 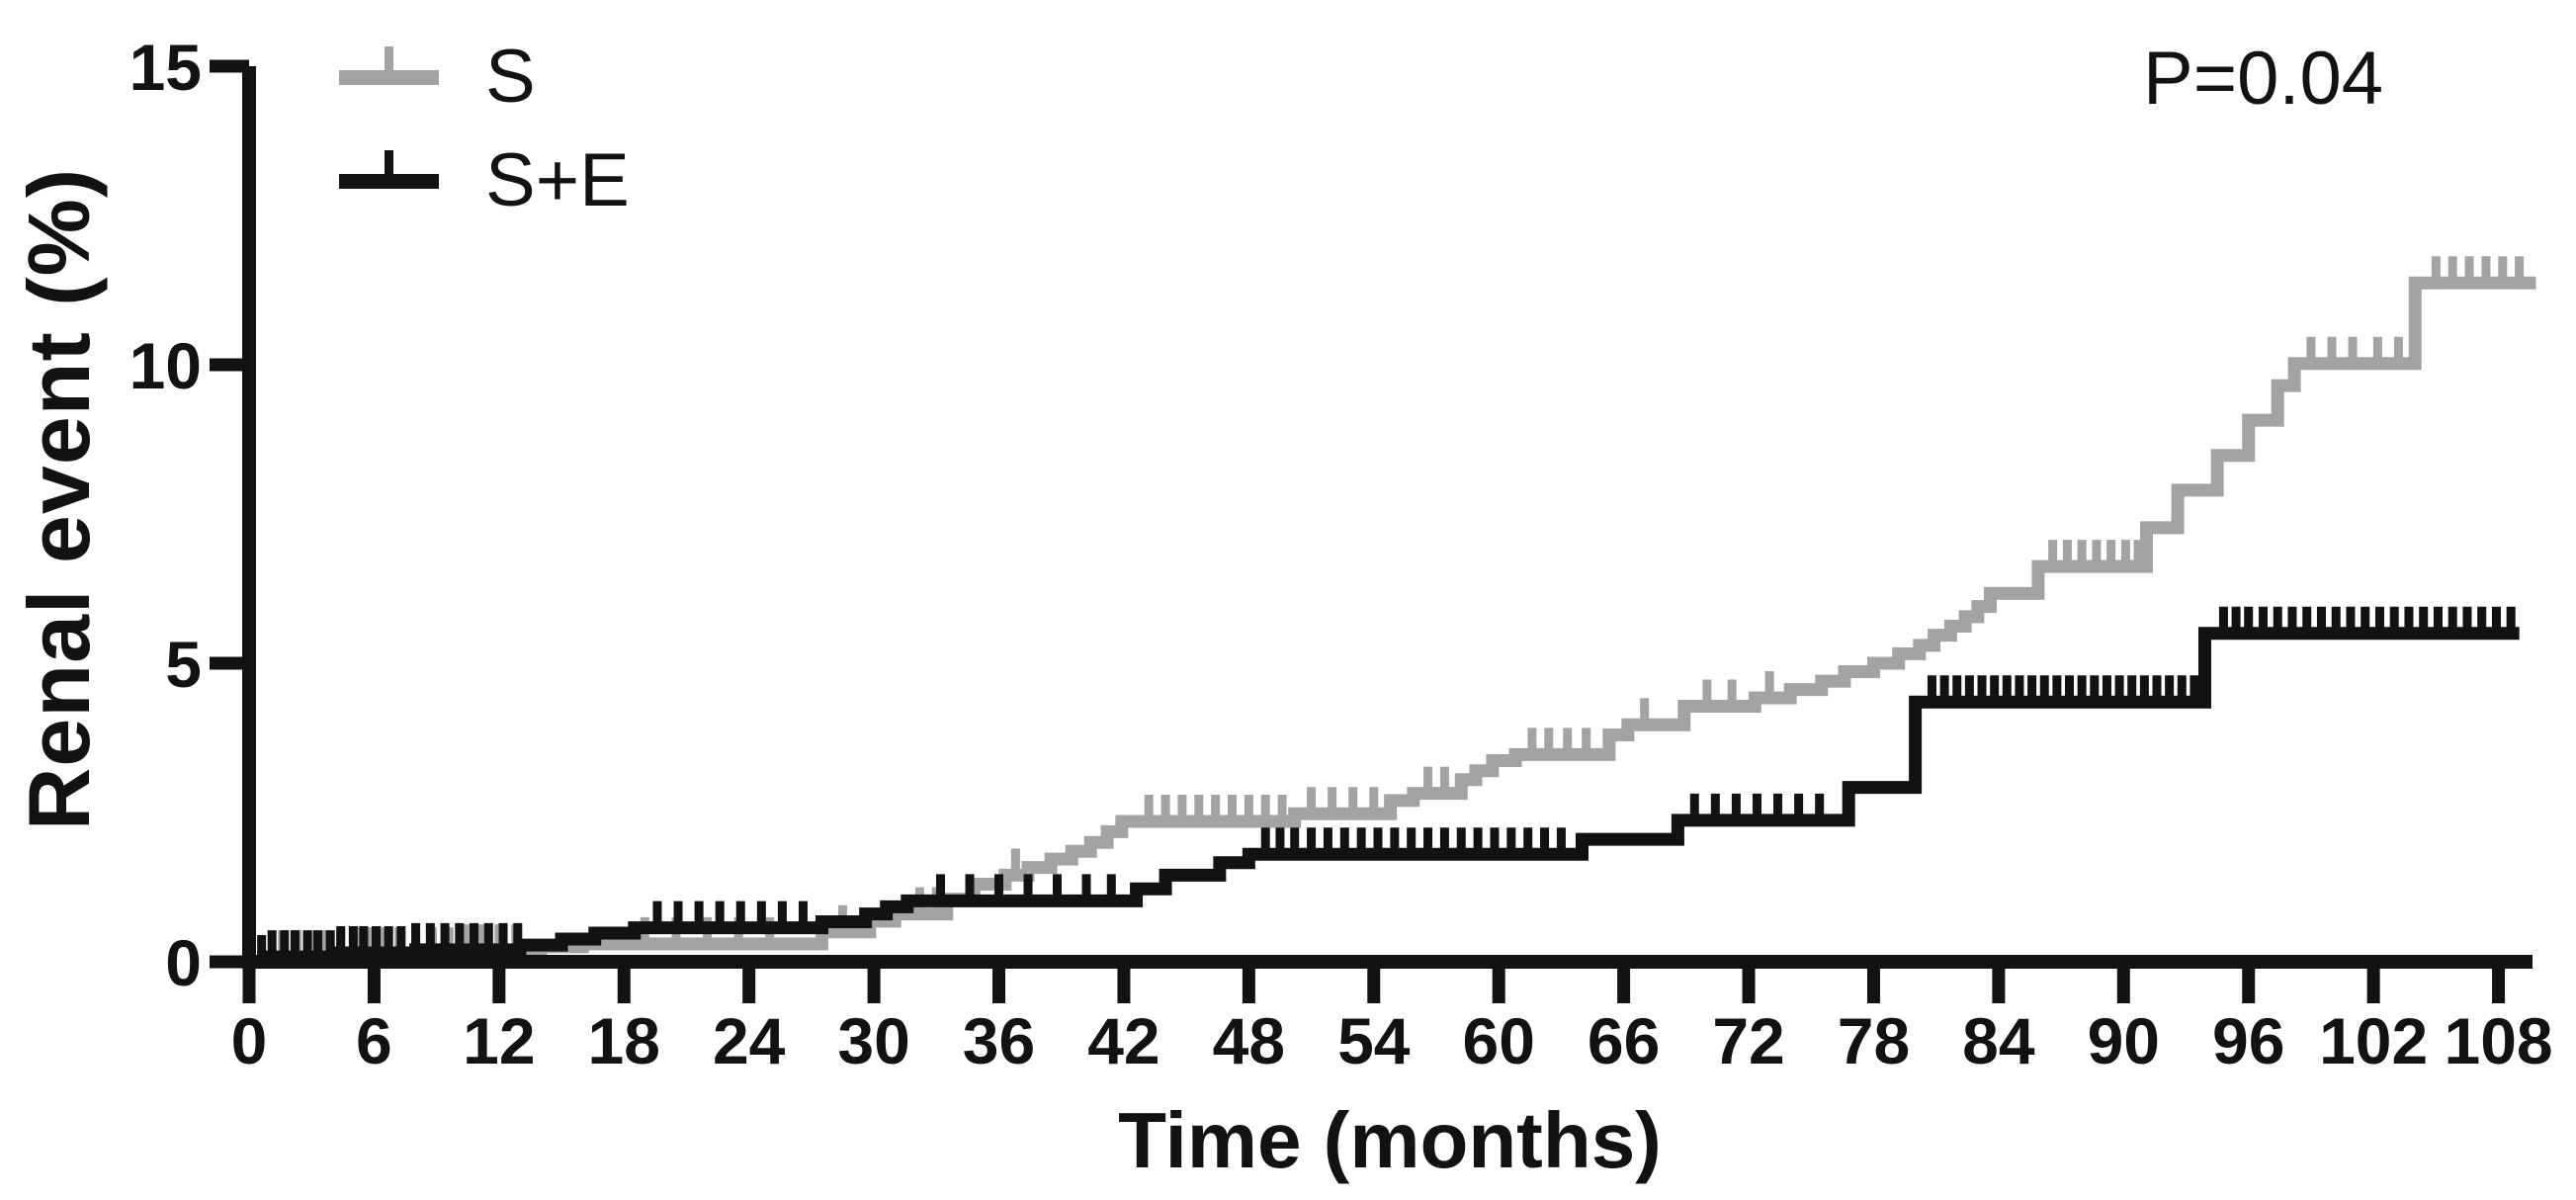 What do you see at coordinates (2124, 1041) in the screenshot?
I see `x-axis-tick-label: 90` at bounding box center [2124, 1041].